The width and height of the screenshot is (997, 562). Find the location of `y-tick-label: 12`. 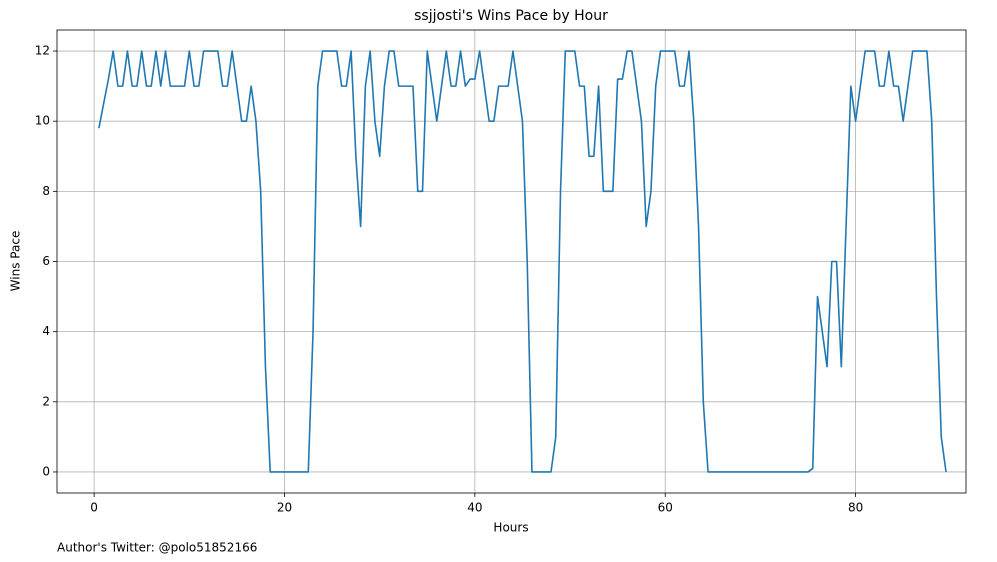

y-tick-label: 12 is located at coordinates (42, 51).